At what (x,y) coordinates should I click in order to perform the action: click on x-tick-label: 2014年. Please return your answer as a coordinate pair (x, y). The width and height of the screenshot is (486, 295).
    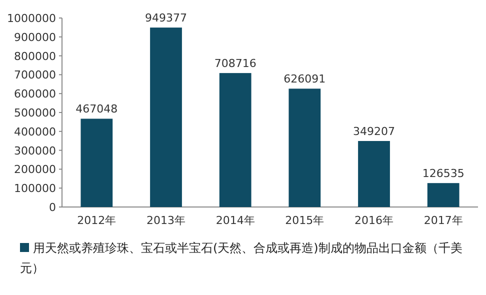
    Looking at the image, I should click on (235, 220).